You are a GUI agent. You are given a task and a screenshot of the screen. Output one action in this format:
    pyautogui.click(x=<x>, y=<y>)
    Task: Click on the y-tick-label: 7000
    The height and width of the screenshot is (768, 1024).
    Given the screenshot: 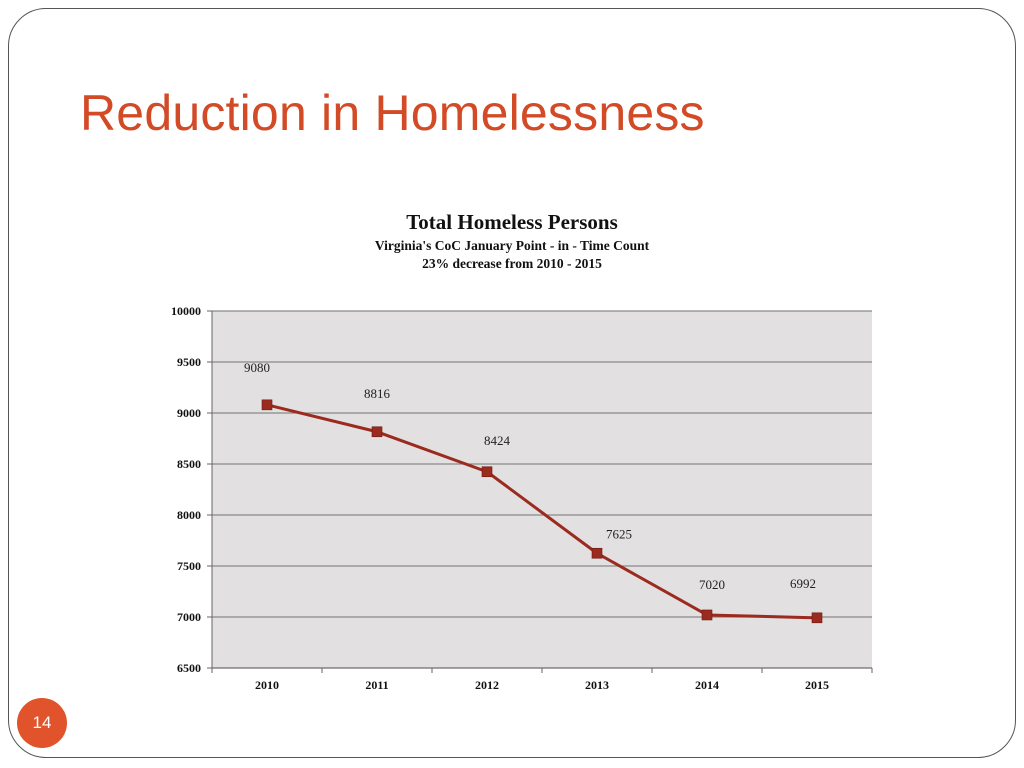 What is the action you would take?
    pyautogui.click(x=189, y=617)
    